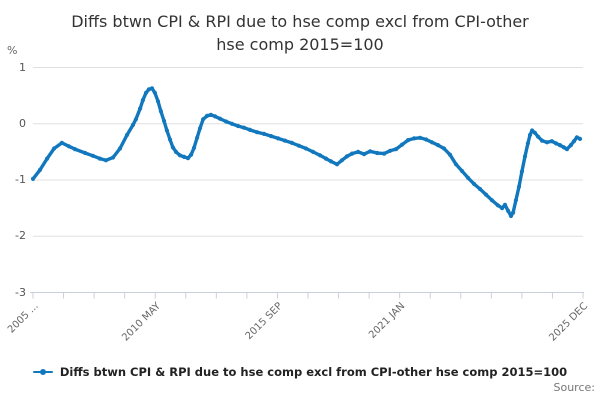 The height and width of the screenshot is (400, 600). I want to click on y-tick-label--3: -3, so click(20, 292).